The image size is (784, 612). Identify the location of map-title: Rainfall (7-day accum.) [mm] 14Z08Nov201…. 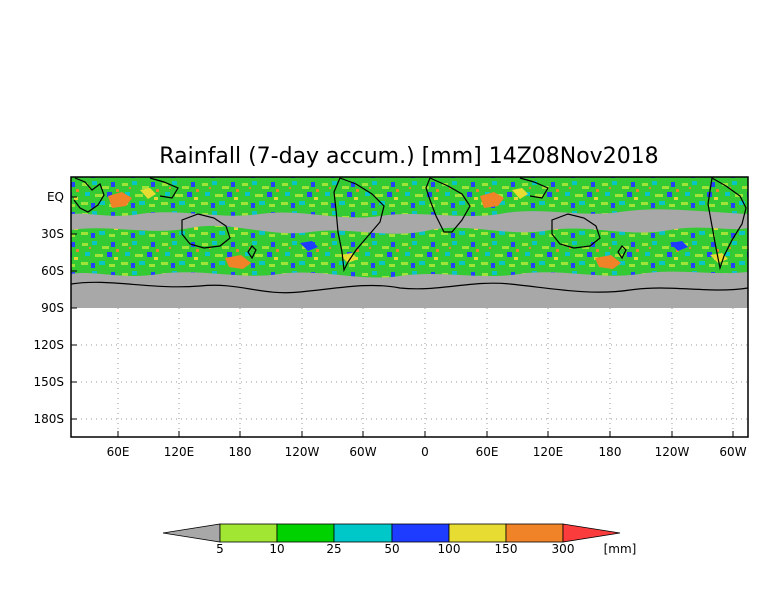
(408, 156).